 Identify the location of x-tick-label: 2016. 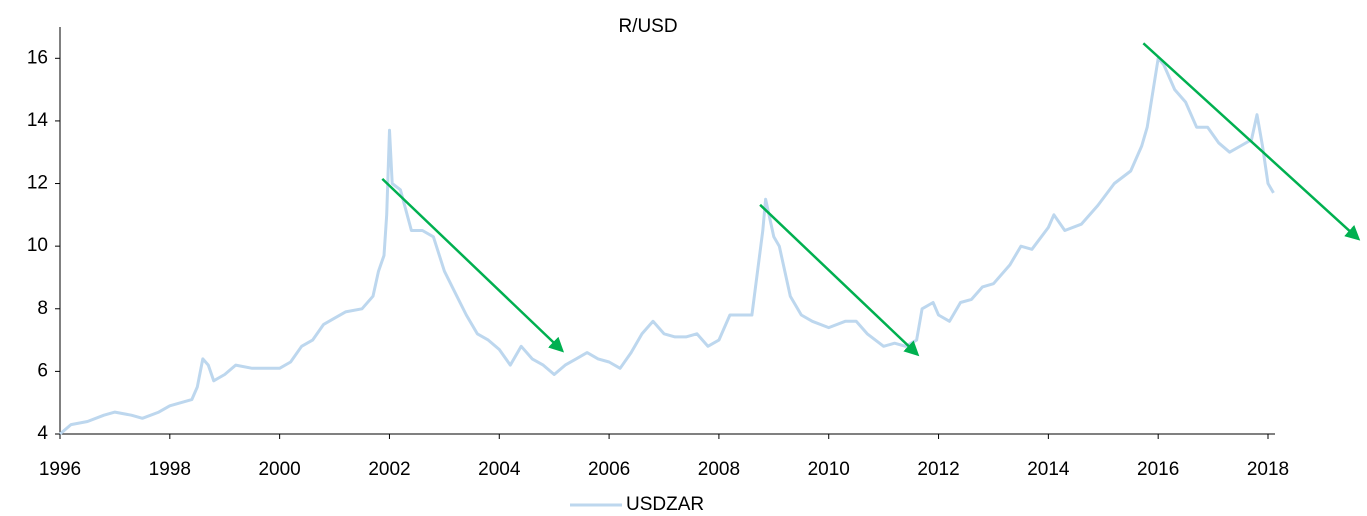
(1158, 469).